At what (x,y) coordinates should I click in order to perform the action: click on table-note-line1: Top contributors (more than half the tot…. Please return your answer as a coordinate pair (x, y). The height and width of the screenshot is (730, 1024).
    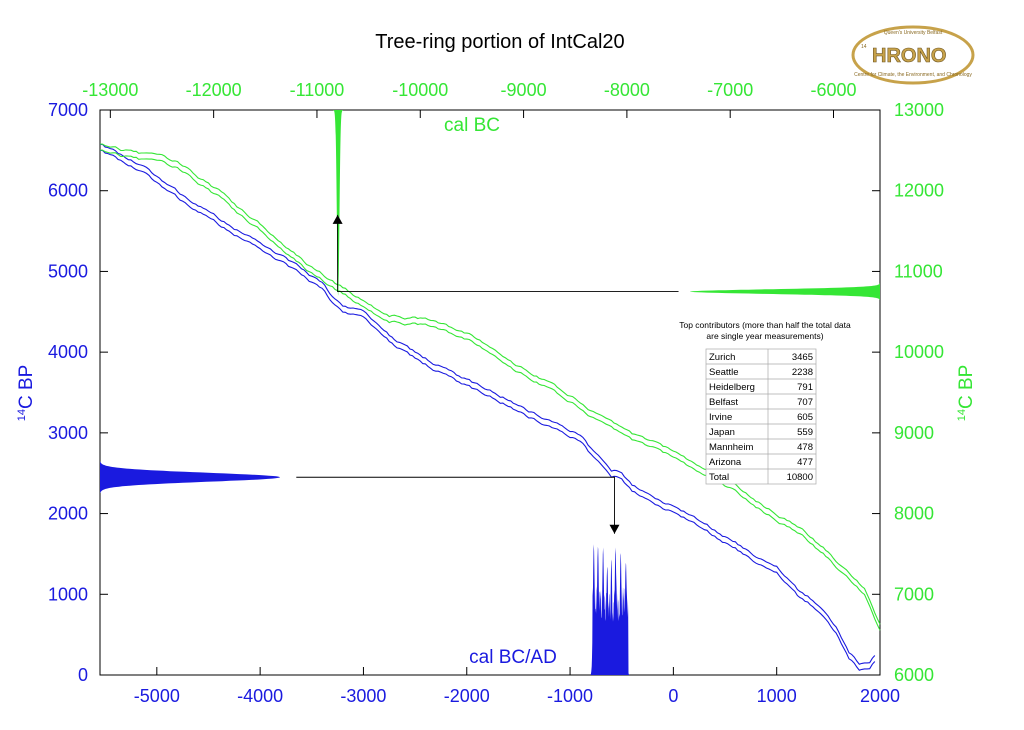
    Looking at the image, I should click on (765, 325).